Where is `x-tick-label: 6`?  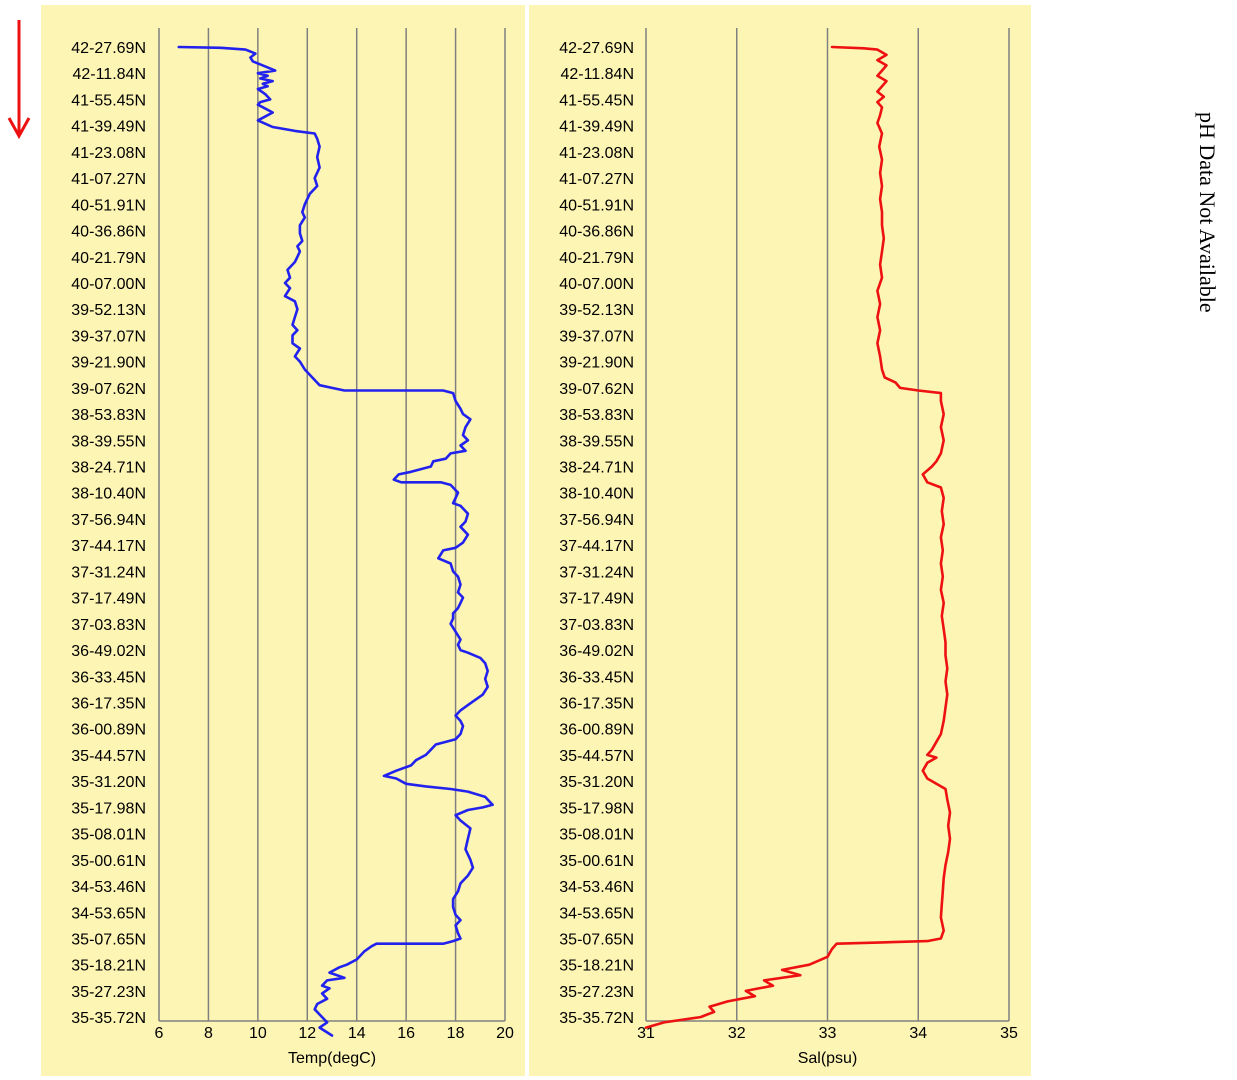
x-tick-label: 6 is located at coordinates (159, 1033).